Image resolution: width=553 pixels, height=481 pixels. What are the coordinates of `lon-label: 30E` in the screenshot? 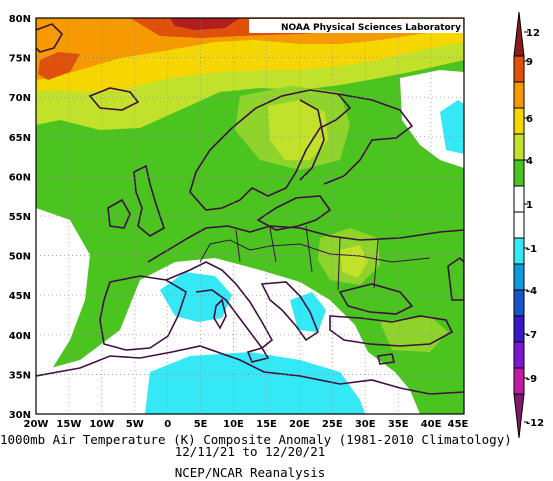 It's located at (365, 424).